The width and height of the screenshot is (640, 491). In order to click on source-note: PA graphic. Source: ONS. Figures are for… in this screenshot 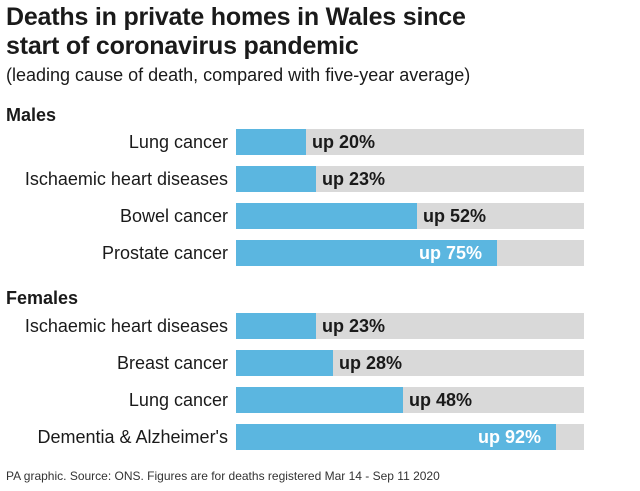, I will do `click(223, 476)`.